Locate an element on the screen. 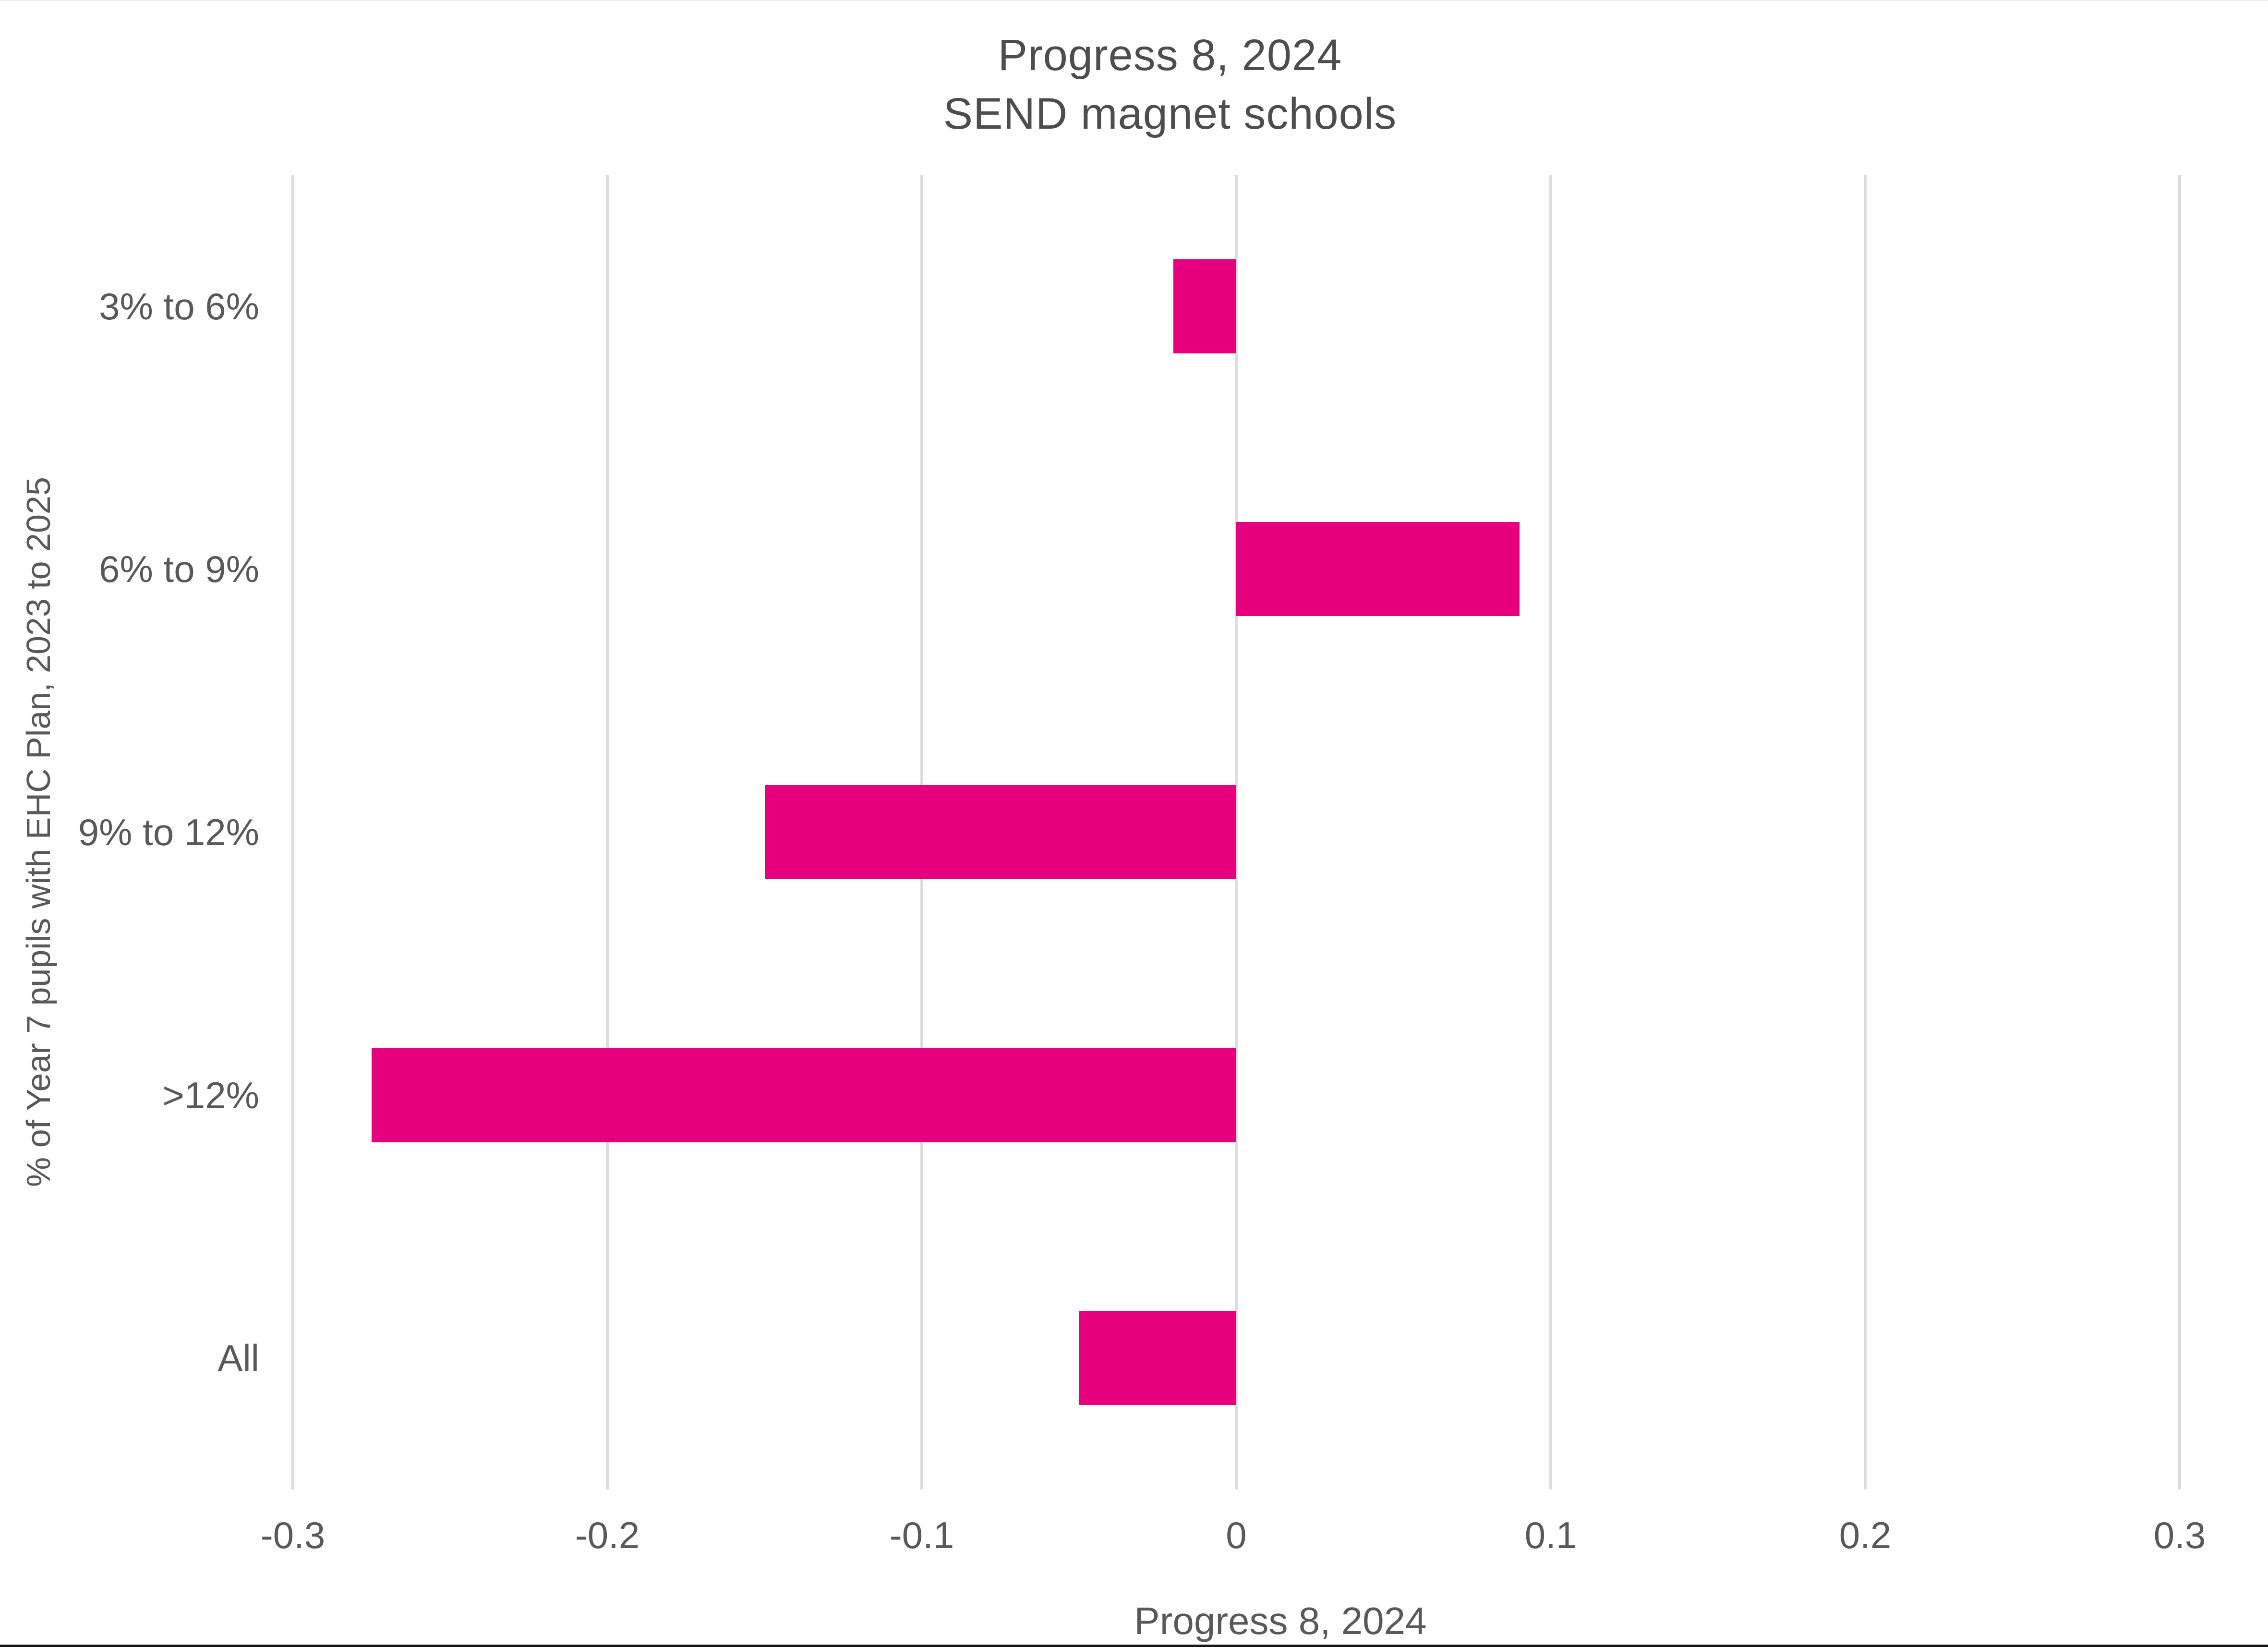 The width and height of the screenshot is (2268, 1647). gridline-x-0.1 is located at coordinates (1551, 832).